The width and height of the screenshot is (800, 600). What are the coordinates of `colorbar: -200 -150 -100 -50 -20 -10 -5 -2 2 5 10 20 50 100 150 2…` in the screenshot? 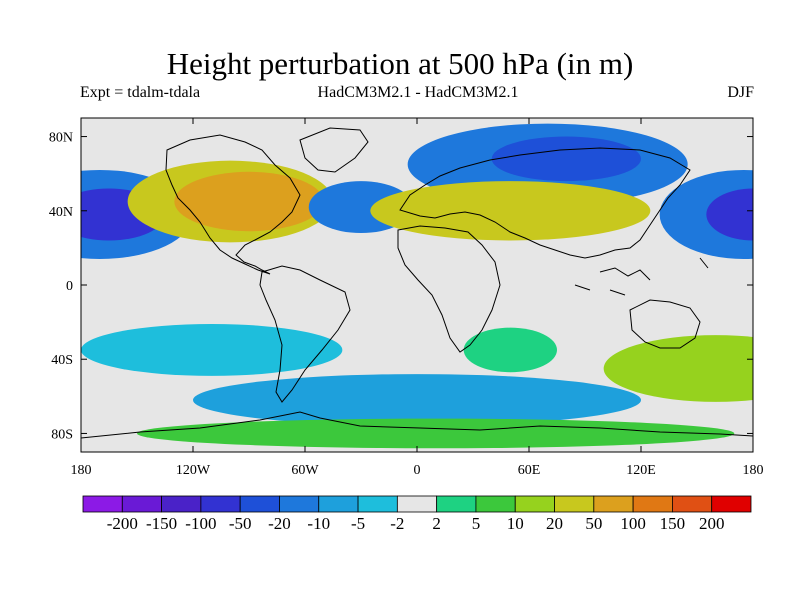 It's located at (417, 514).